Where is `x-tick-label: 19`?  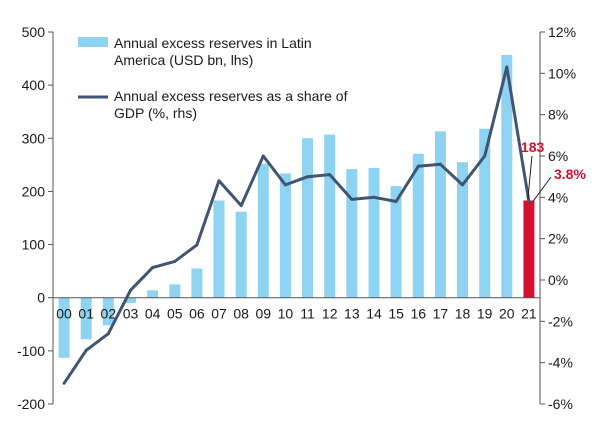
x-tick-label: 19 is located at coordinates (485, 314).